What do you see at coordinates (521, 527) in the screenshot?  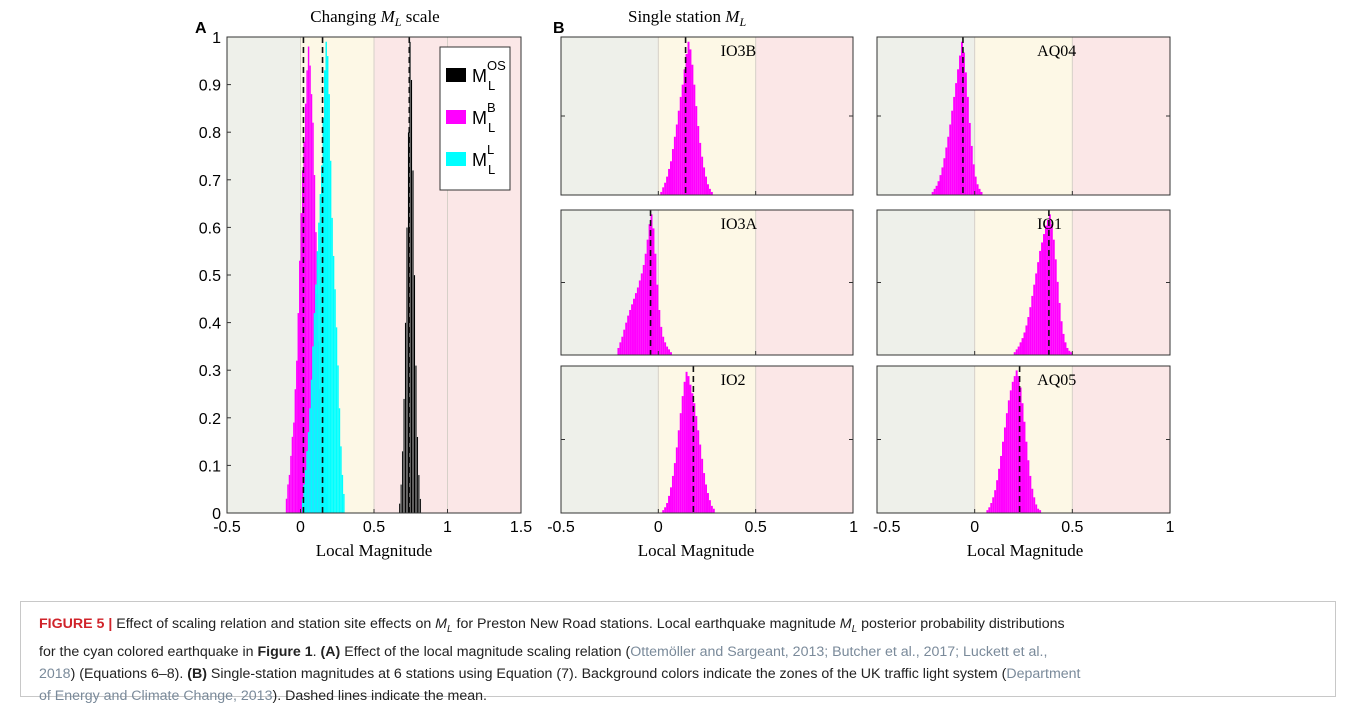 I see `x-tick-label: 1.5` at bounding box center [521, 527].